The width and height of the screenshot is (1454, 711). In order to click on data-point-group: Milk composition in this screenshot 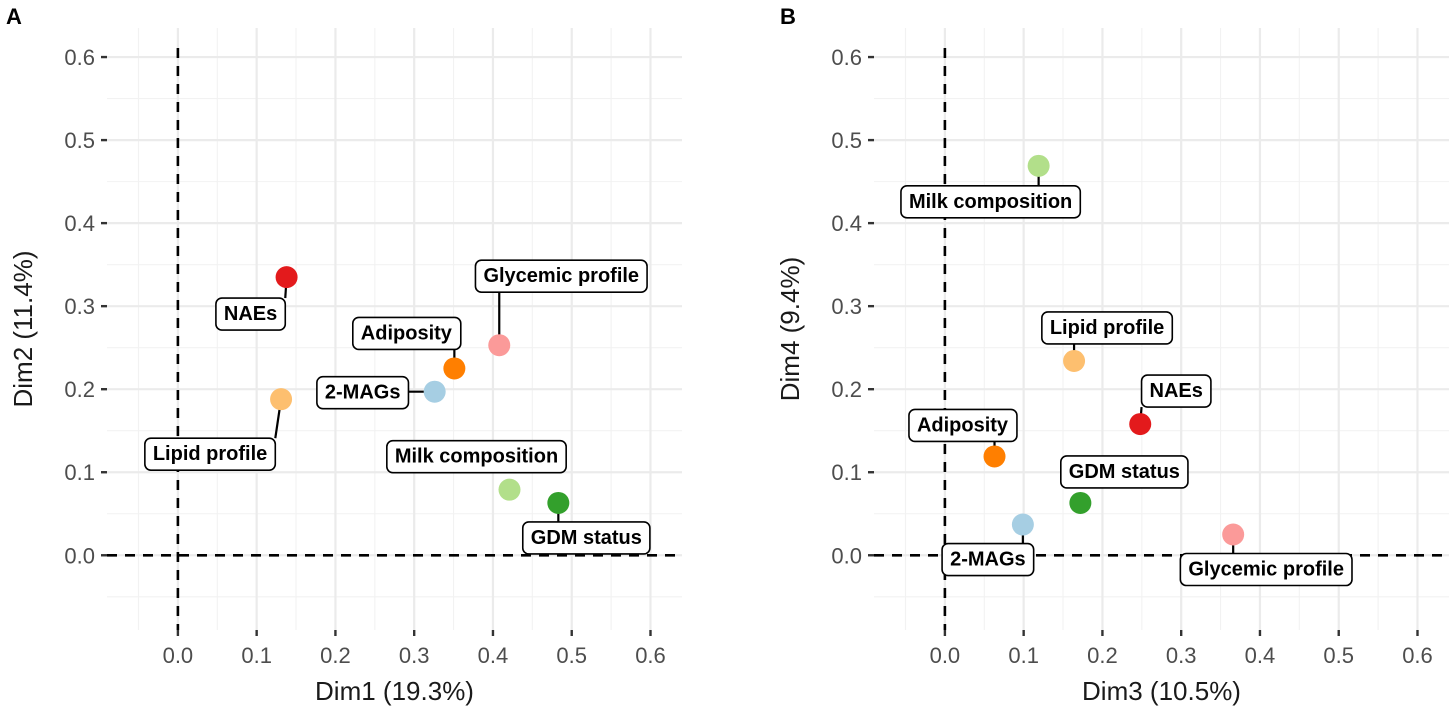, I will do `click(476, 470)`.